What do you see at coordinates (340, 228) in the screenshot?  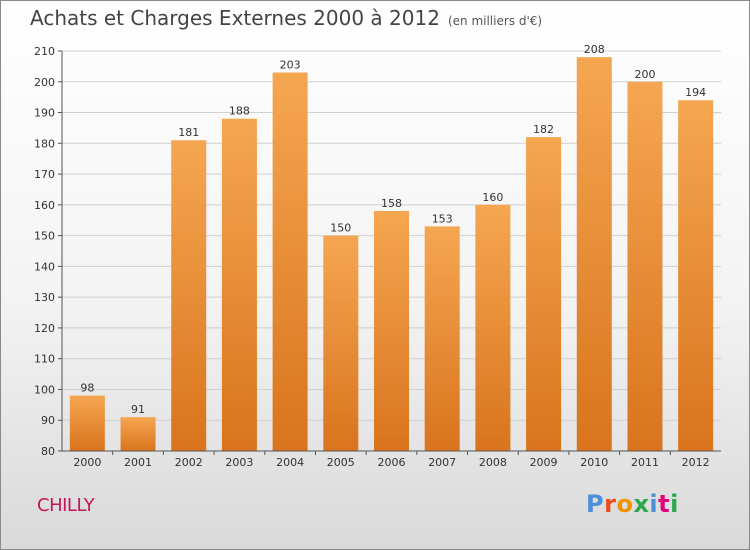 I see `data-label-2005: 150` at bounding box center [340, 228].